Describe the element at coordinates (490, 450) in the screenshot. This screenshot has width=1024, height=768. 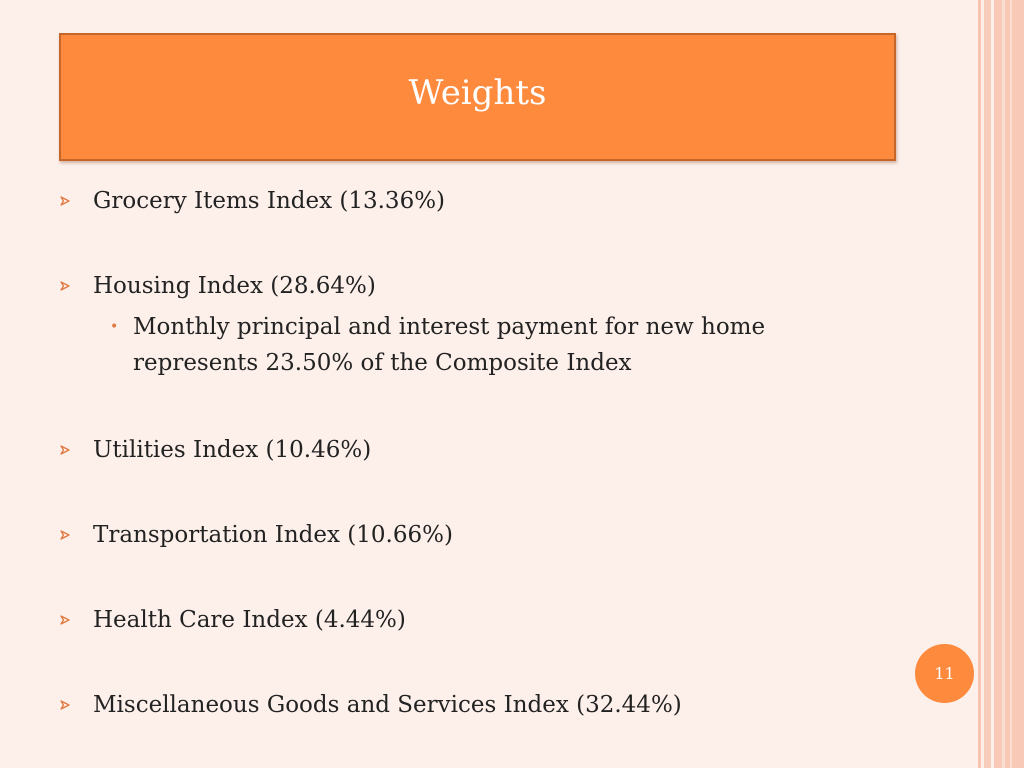
I see `bullet-item: Utilities Index (10.46%)` at that location.